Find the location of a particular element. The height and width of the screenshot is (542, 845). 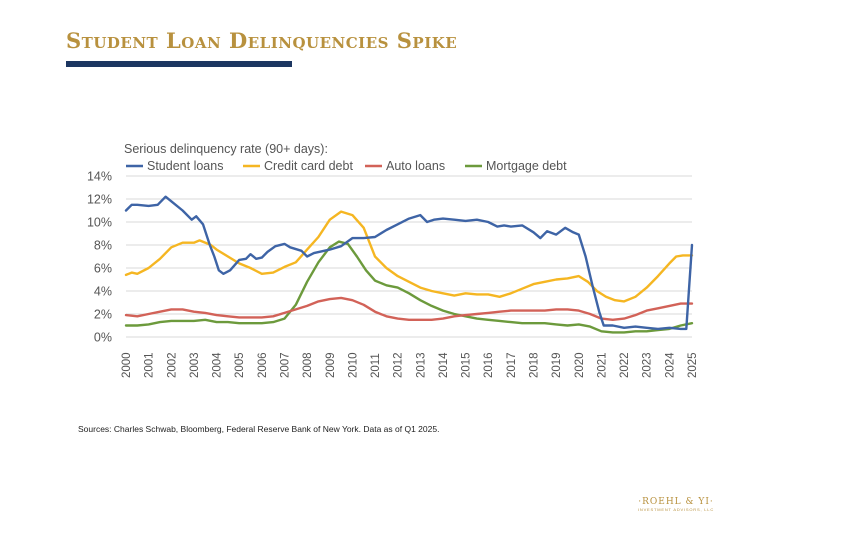

logo-tagline: INVESTMENT ADVISORS, LLC is located at coordinates (676, 509).